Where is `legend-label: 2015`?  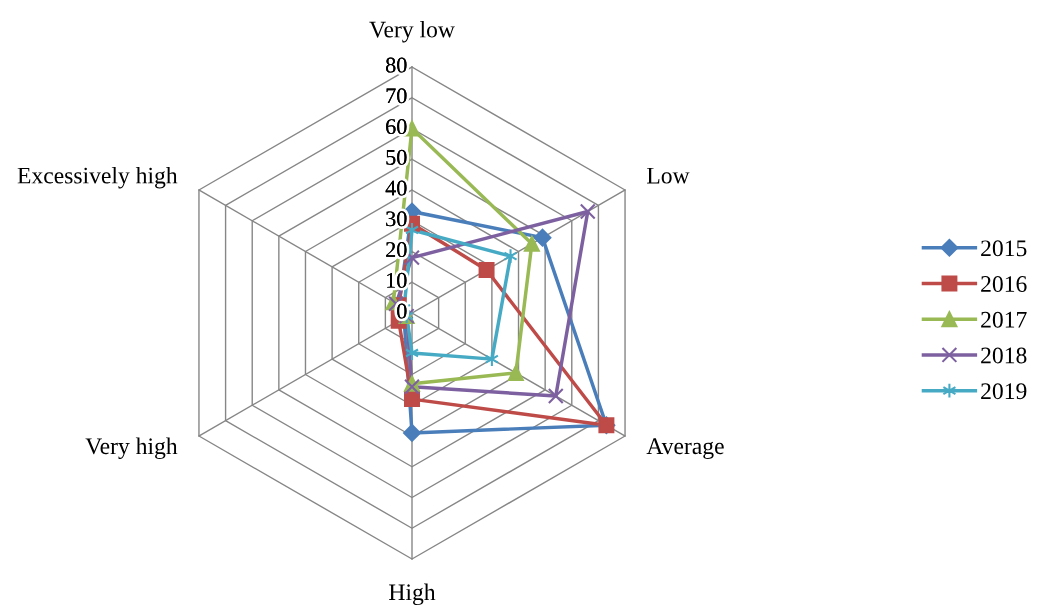
legend-label: 2015 is located at coordinates (1004, 248).